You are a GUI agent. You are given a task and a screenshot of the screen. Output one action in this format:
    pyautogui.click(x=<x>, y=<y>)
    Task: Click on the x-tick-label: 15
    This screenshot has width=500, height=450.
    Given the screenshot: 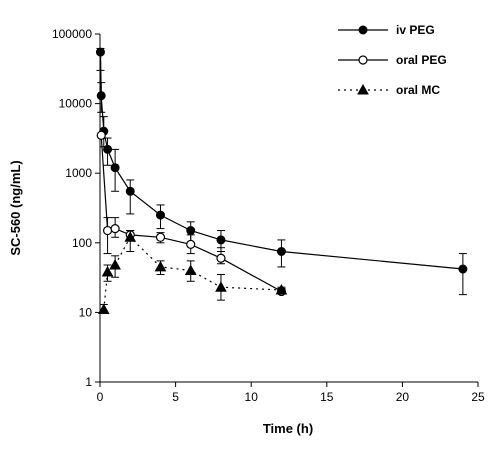 What is the action you would take?
    pyautogui.click(x=327, y=397)
    